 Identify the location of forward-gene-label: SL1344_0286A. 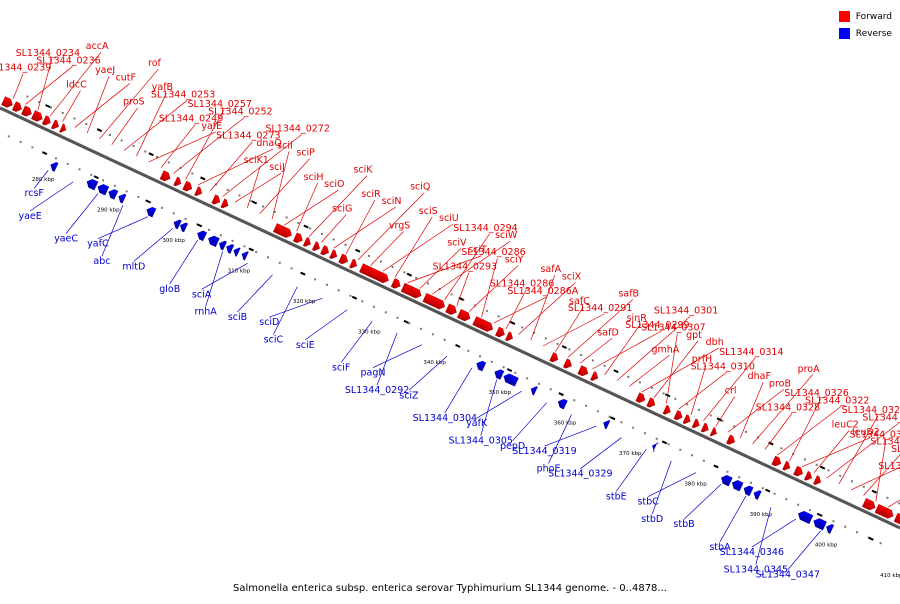
(542, 291).